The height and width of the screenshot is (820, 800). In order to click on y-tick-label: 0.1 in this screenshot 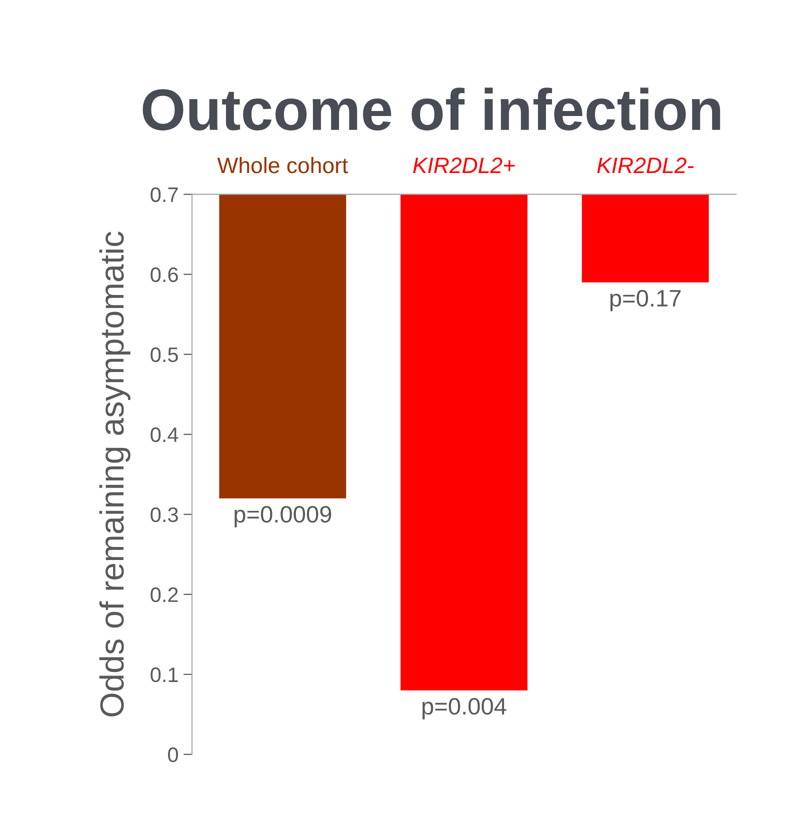, I will do `click(164, 674)`.